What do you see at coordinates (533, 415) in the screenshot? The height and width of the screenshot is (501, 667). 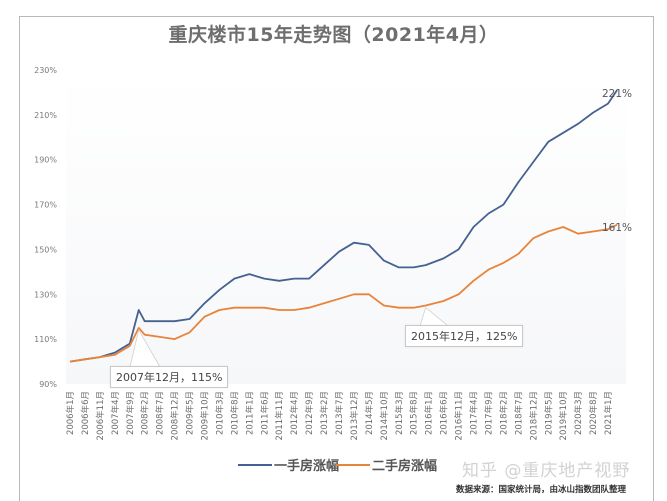 I see `x-tick-label: 2018年12月` at bounding box center [533, 415].